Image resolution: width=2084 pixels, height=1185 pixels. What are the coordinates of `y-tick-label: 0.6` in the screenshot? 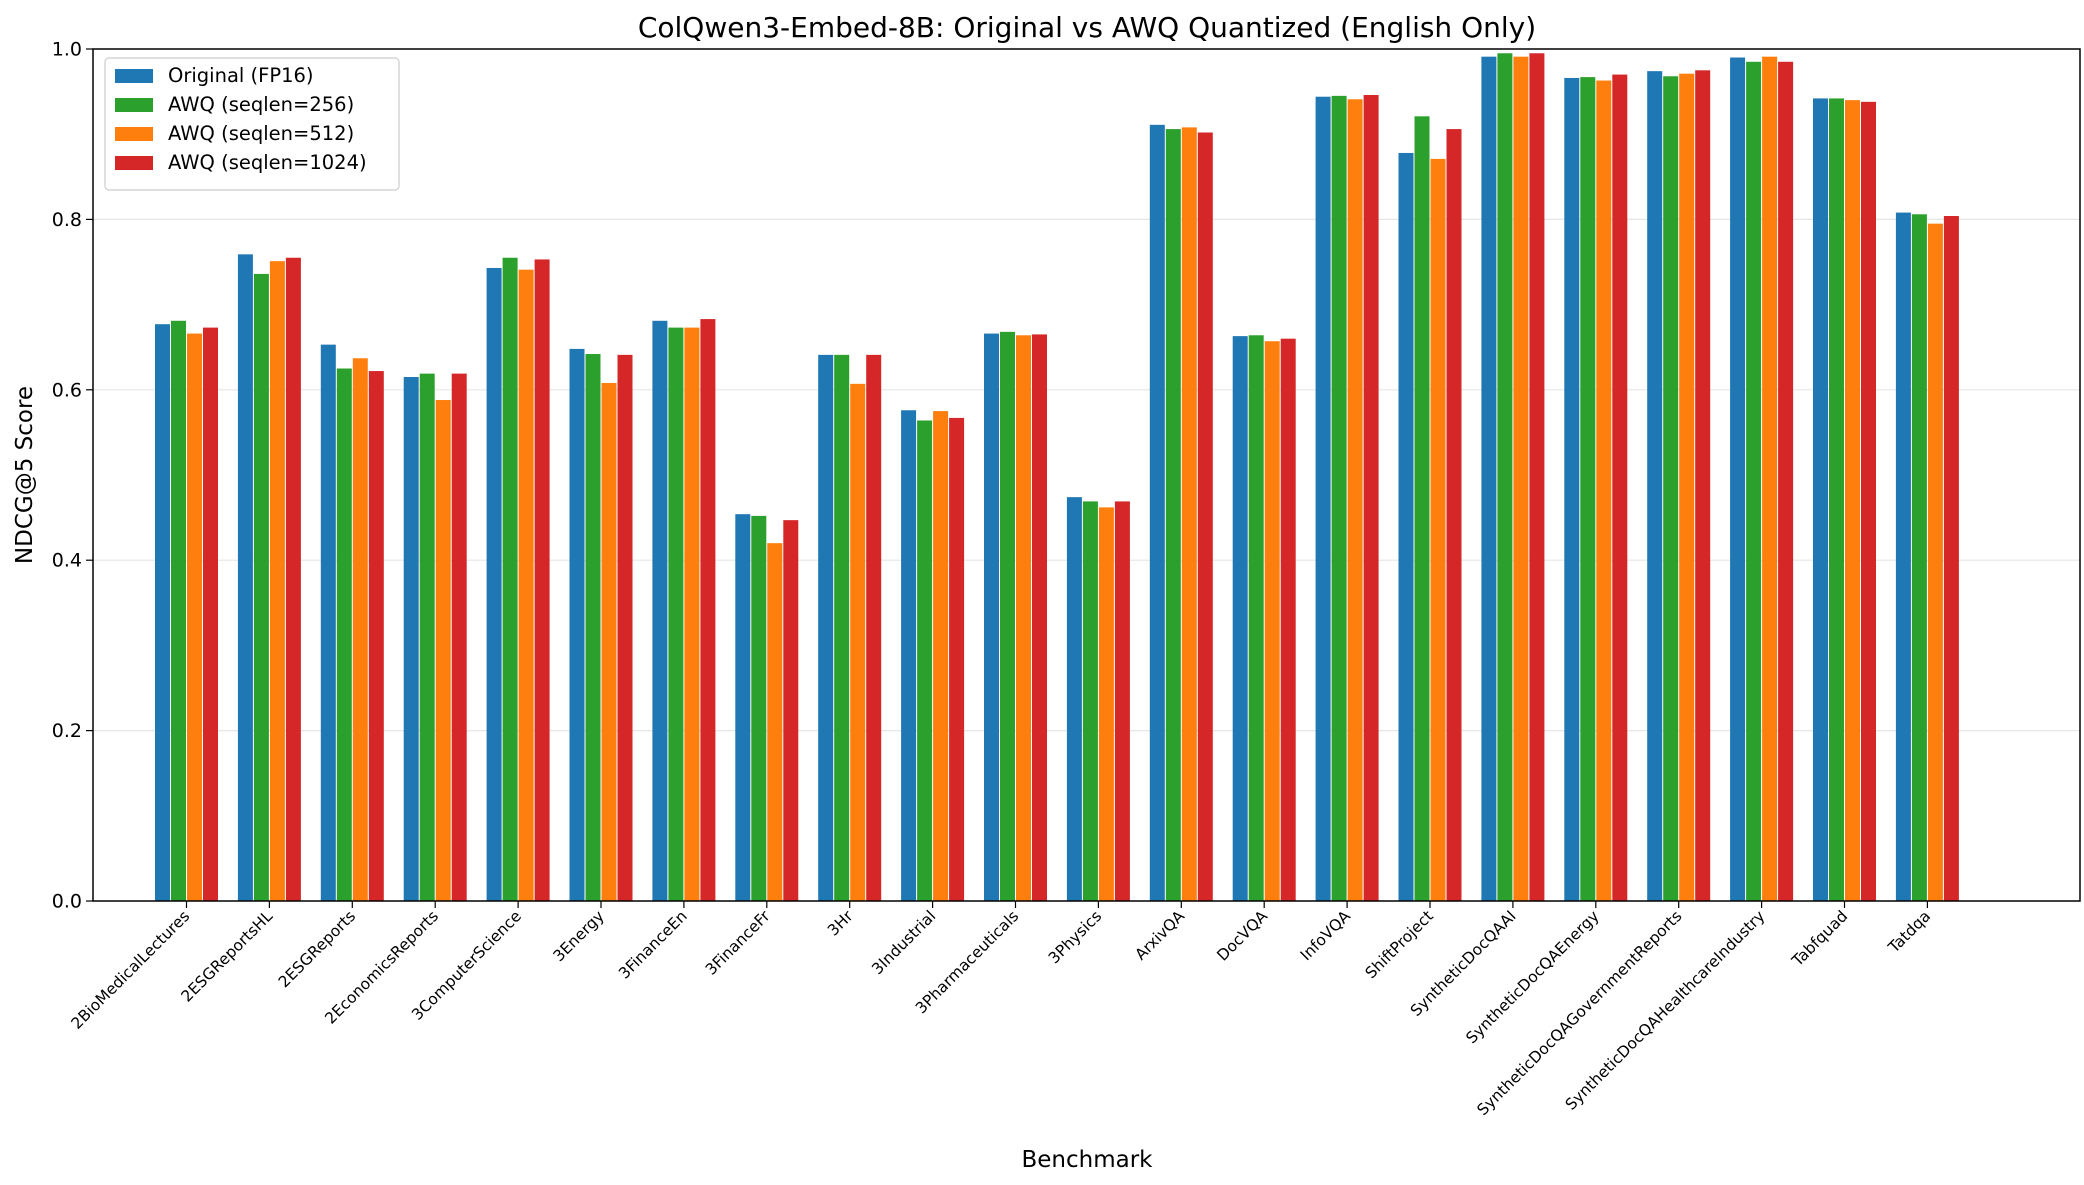 It's located at (67, 390).